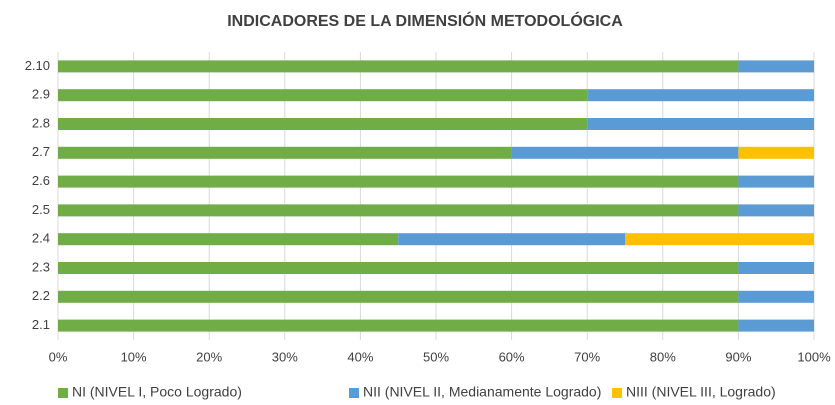 Image resolution: width=835 pixels, height=405 pixels. What do you see at coordinates (738, 356) in the screenshot?
I see `x-tick-label: 90%` at bounding box center [738, 356].